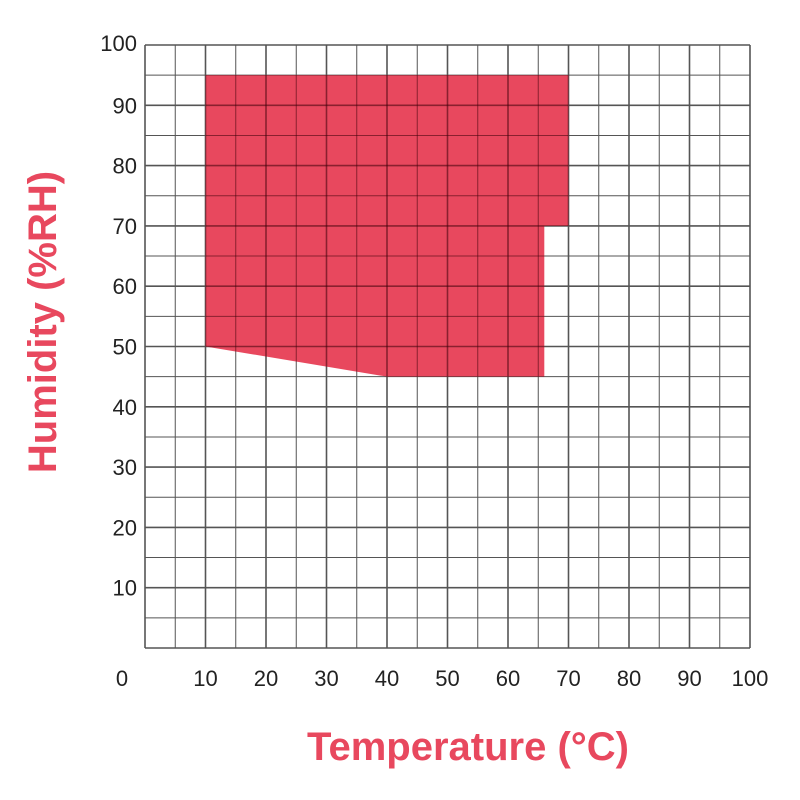  I want to click on x-tick-label: 70, so click(568, 678).